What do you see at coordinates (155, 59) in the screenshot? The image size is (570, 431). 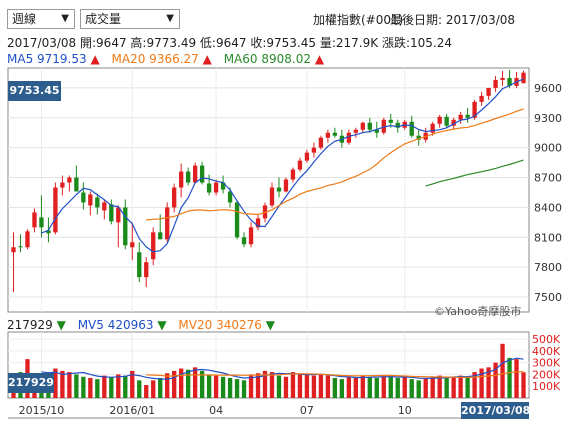 I see `ma20-label: MA20 9366.27` at bounding box center [155, 59].